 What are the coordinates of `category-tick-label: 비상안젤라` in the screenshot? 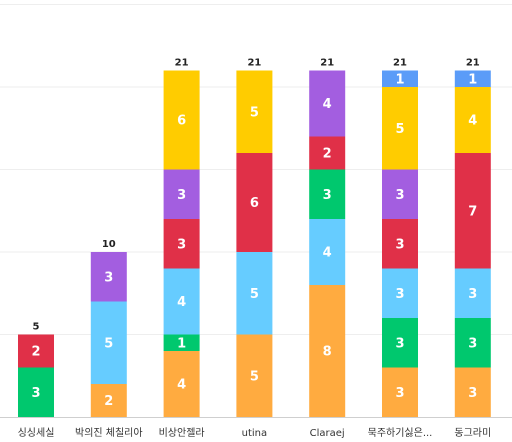 It's located at (182, 433).